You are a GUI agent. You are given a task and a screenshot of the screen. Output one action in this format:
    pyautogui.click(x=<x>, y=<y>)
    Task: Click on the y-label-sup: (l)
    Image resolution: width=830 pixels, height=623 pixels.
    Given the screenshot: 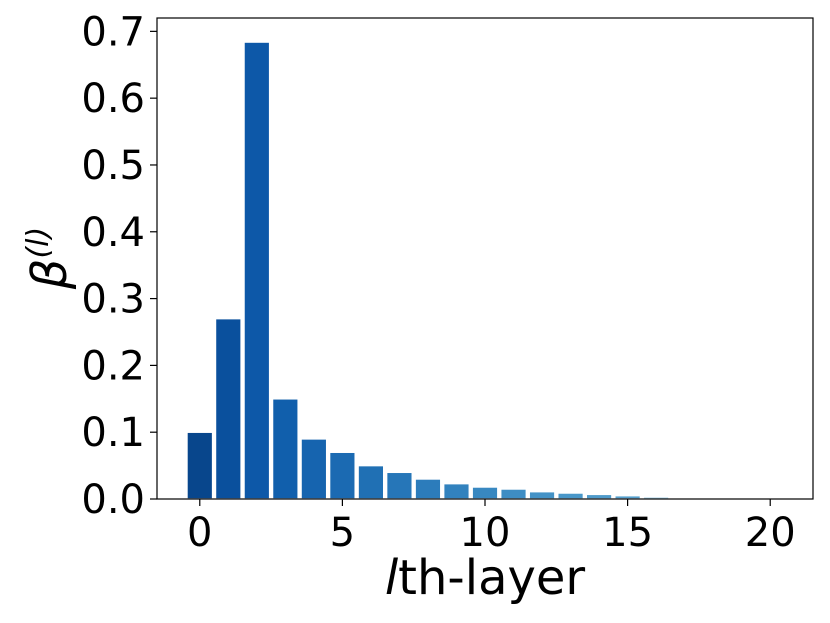 What is the action you would take?
    pyautogui.click(x=38, y=243)
    